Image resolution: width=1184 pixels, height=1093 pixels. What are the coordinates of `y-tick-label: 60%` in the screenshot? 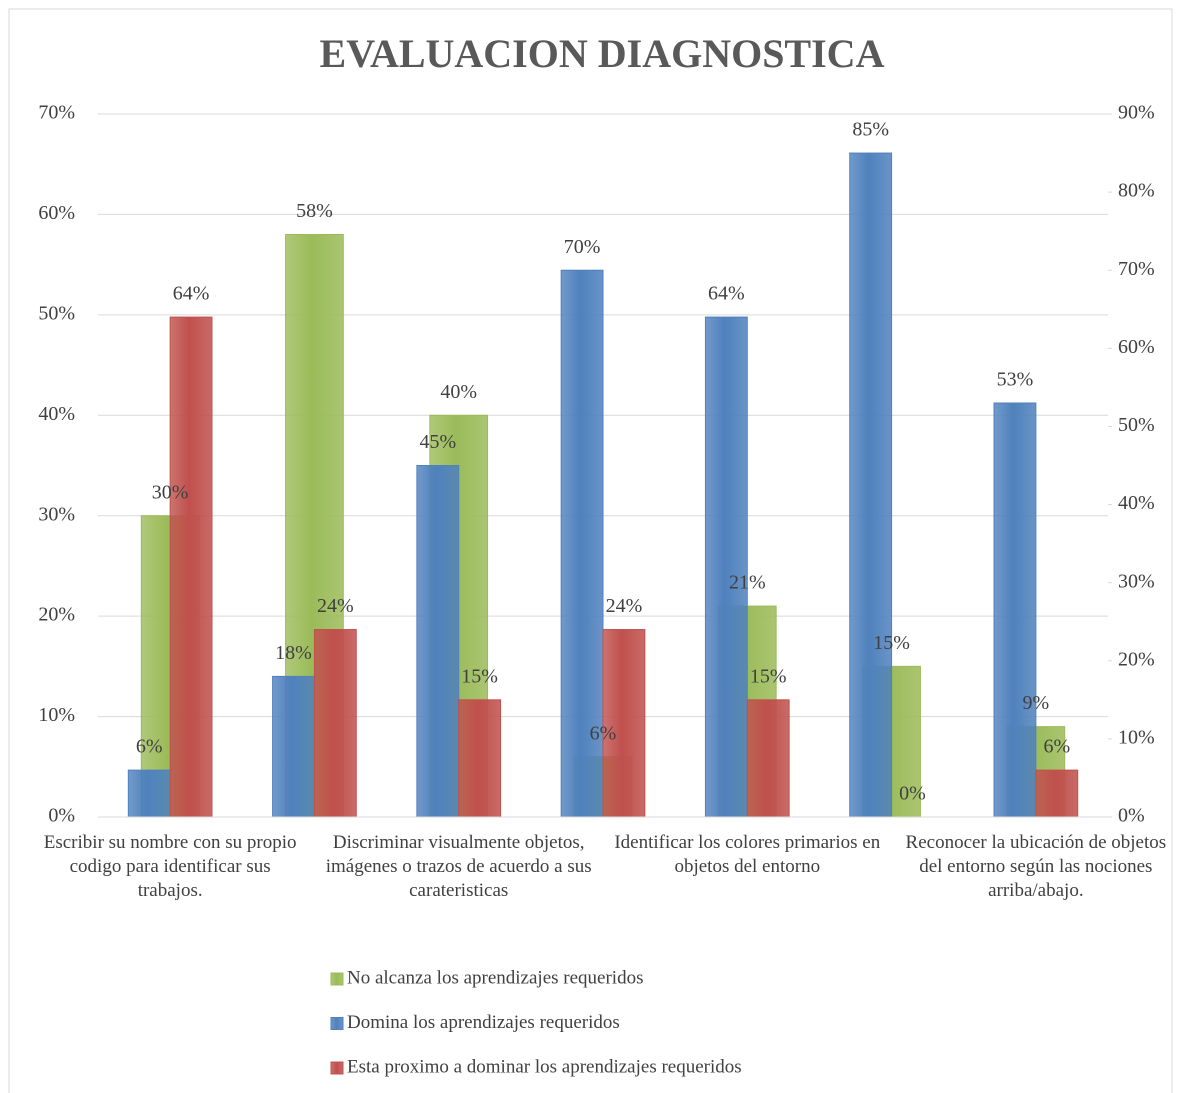 It's located at (56, 213).